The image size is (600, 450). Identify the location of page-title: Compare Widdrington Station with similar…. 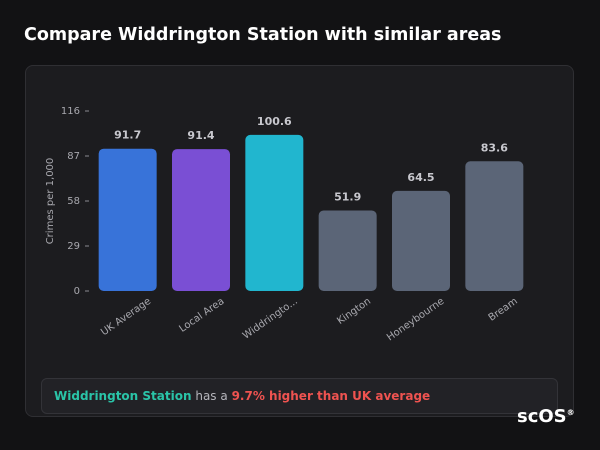
(263, 35).